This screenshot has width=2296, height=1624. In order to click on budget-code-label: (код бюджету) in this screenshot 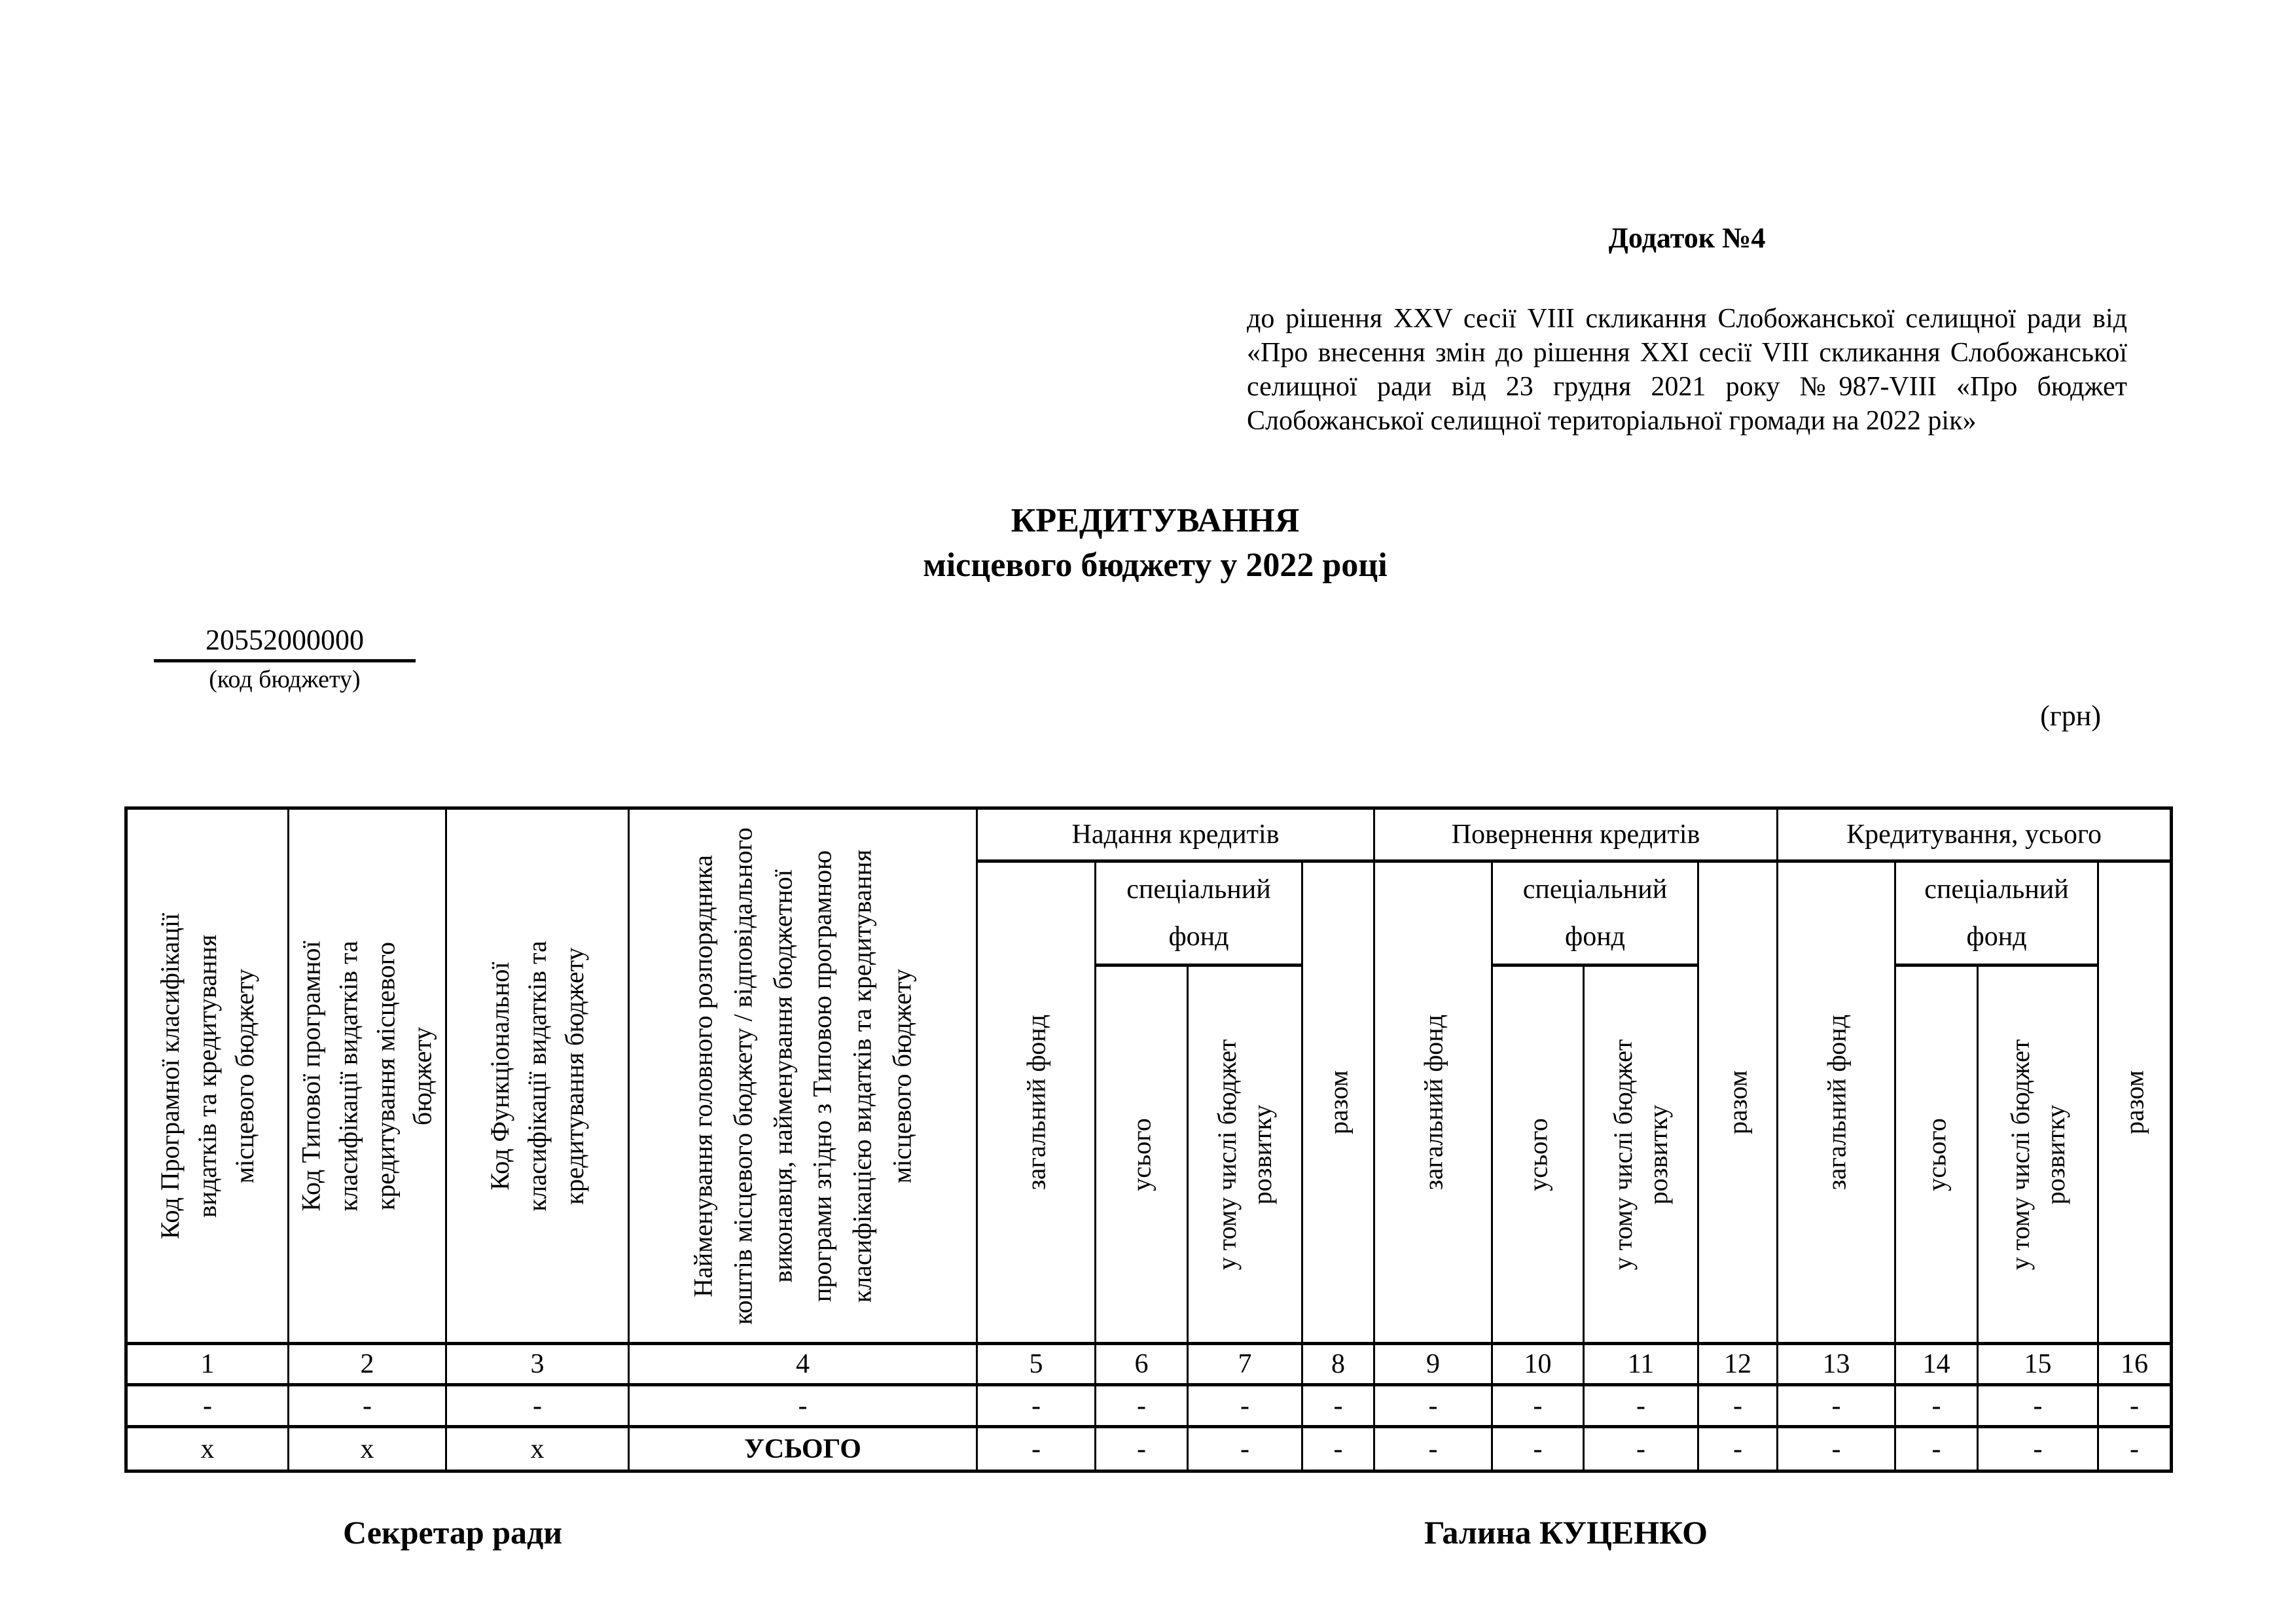, I will do `click(285, 679)`.